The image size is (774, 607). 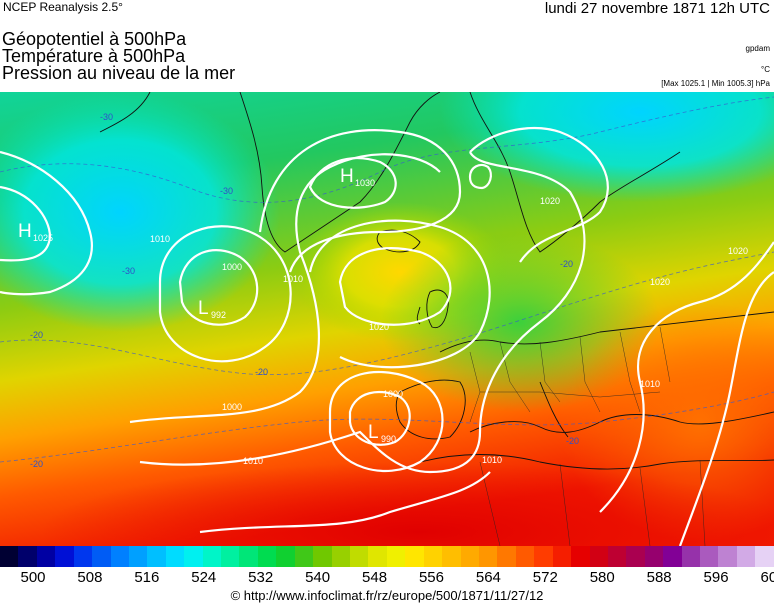 What do you see at coordinates (388, 439) in the screenshot?
I see `svg-text: 990` at bounding box center [388, 439].